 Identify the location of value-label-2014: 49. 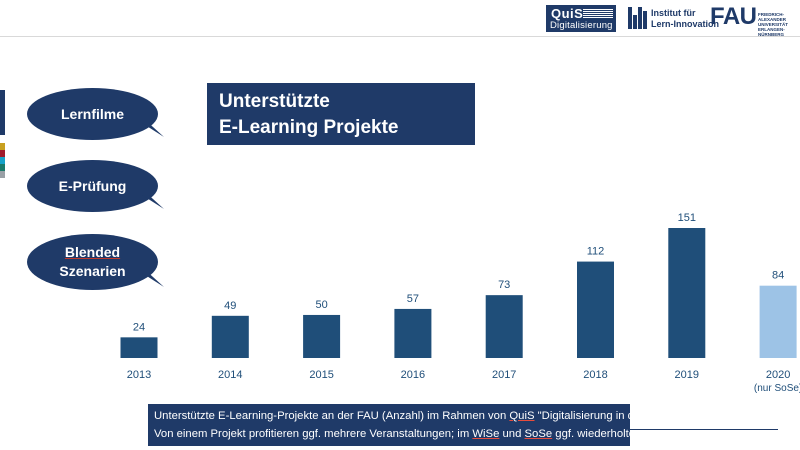
(230, 306).